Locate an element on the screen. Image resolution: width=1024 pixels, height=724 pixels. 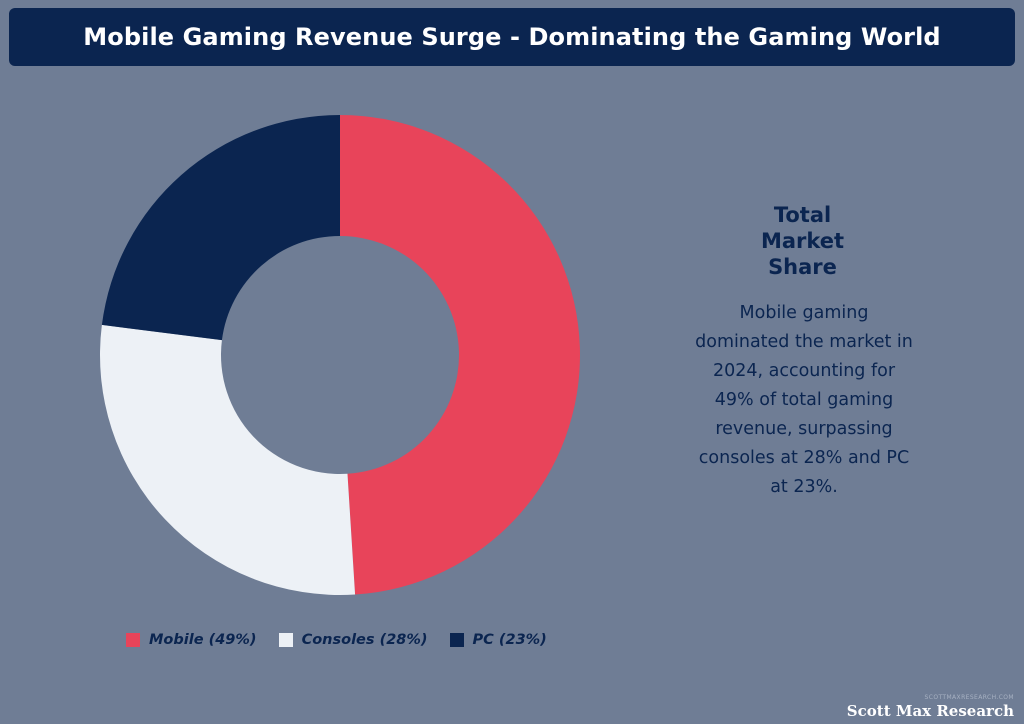
legend-label-consoles: Consoles (28%) is located at coordinates (364, 640).